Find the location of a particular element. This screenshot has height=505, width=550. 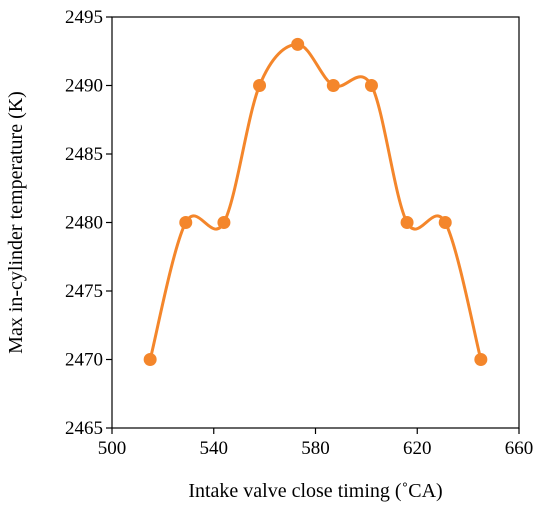

x-axis-ticks: 500 540 580 620 660 is located at coordinates (316, 443).